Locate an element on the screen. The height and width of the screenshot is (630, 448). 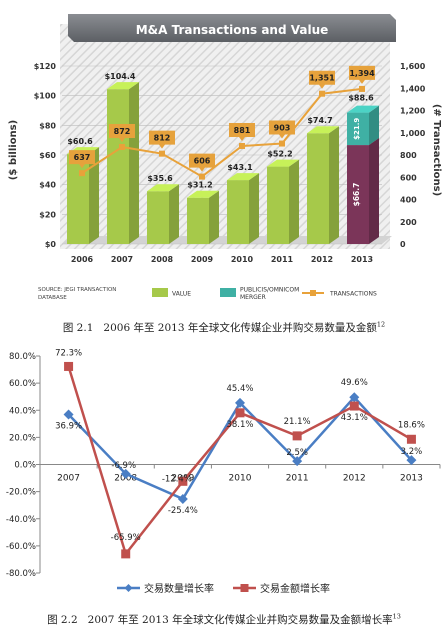
bar-merger-side is located at coordinates (374, 125).